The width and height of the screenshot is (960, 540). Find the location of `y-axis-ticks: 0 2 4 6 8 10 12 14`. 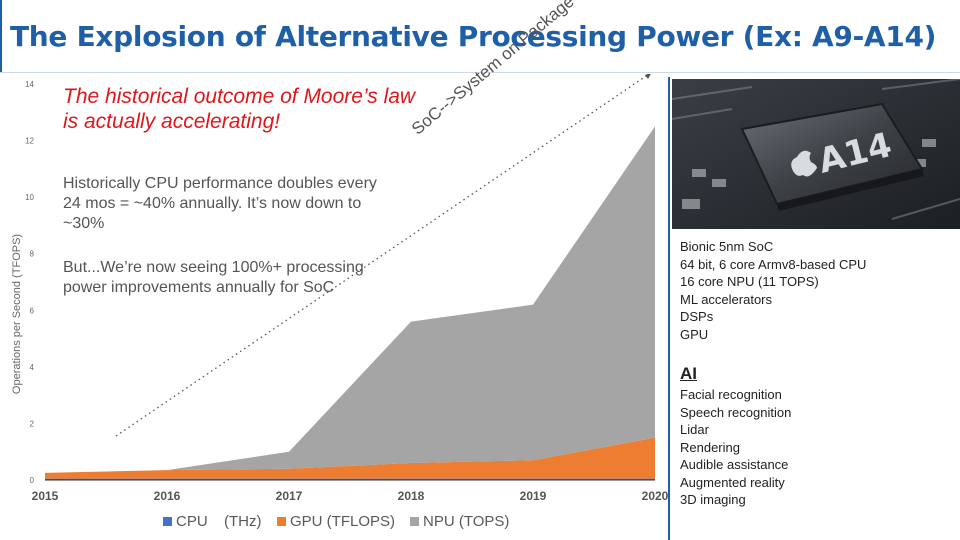

y-axis-ticks: 0 2 4 6 8 10 12 14 is located at coordinates (29, 282).